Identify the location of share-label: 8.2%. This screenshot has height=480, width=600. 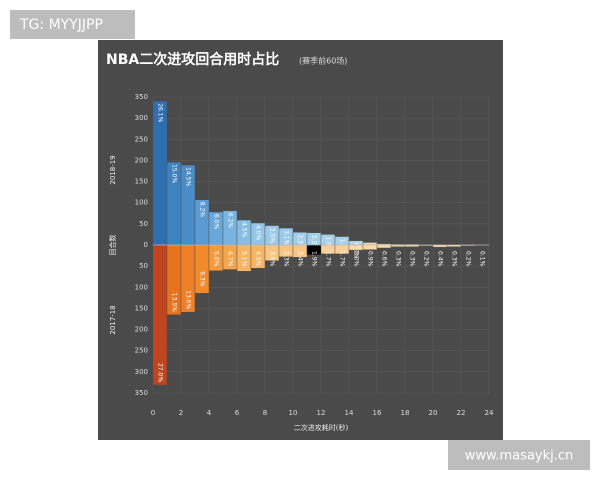
(202, 210).